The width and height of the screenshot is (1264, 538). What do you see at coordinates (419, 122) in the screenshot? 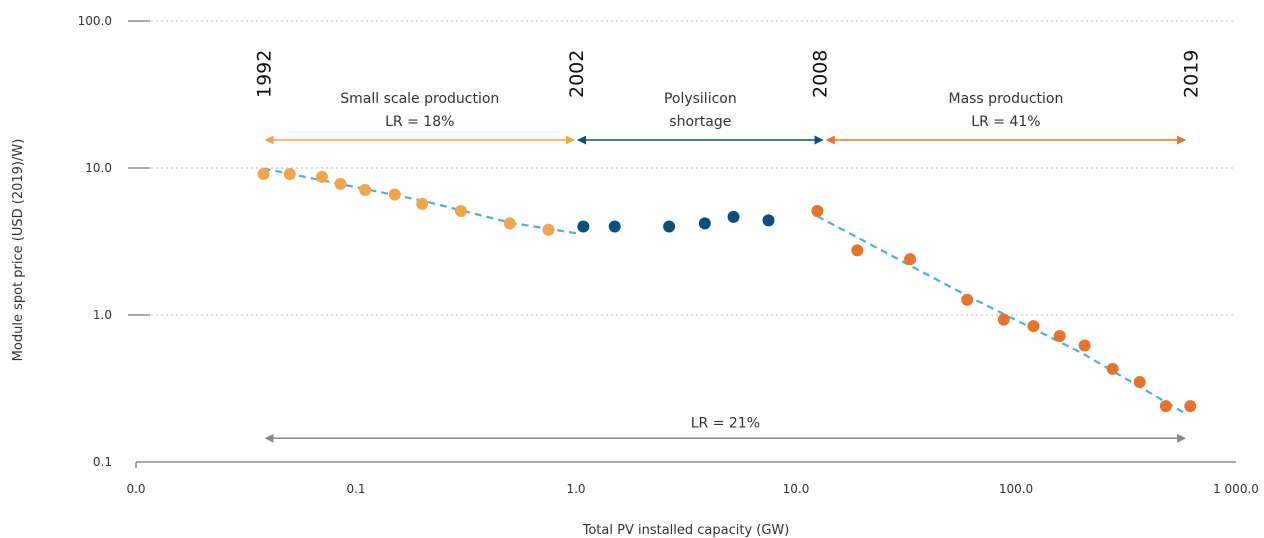
I see `phase-sublabel: LR = 18%` at bounding box center [419, 122].